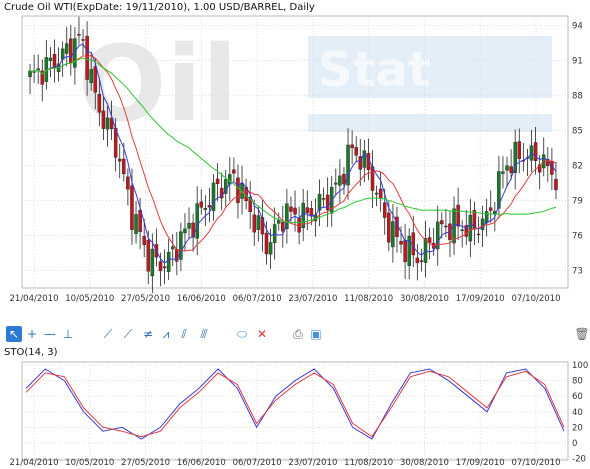 Image resolution: width=590 pixels, height=469 pixels. What do you see at coordinates (145, 299) in the screenshot?
I see `price-x-tick-label: 27/05/2010` at bounding box center [145, 299].